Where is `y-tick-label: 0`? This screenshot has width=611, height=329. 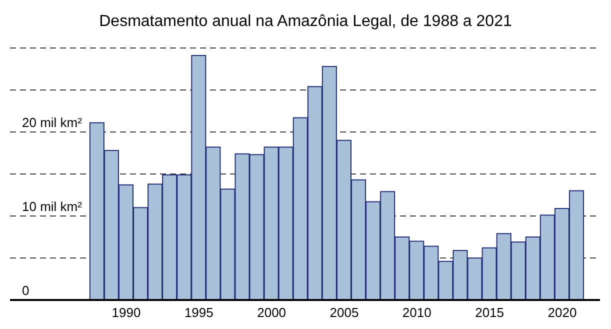 y-tick-label: 0 is located at coordinates (26, 290).